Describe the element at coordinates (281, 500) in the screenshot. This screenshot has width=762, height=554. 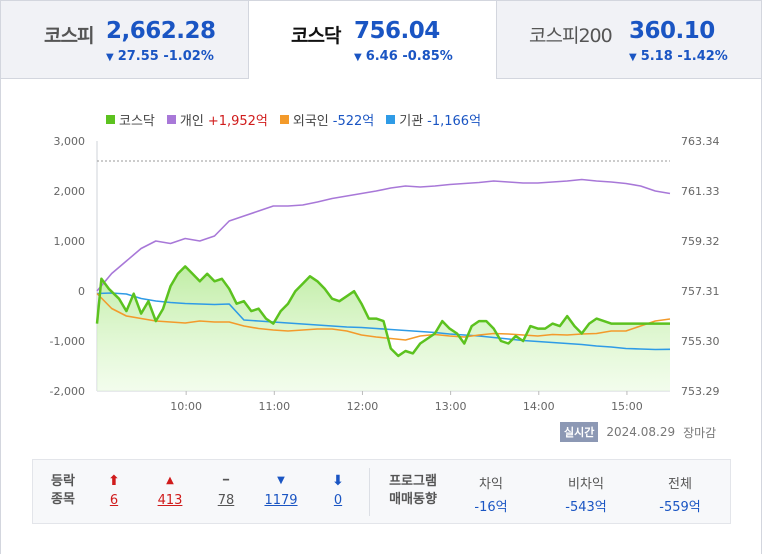
I see `falling-count: 1179` at that location.